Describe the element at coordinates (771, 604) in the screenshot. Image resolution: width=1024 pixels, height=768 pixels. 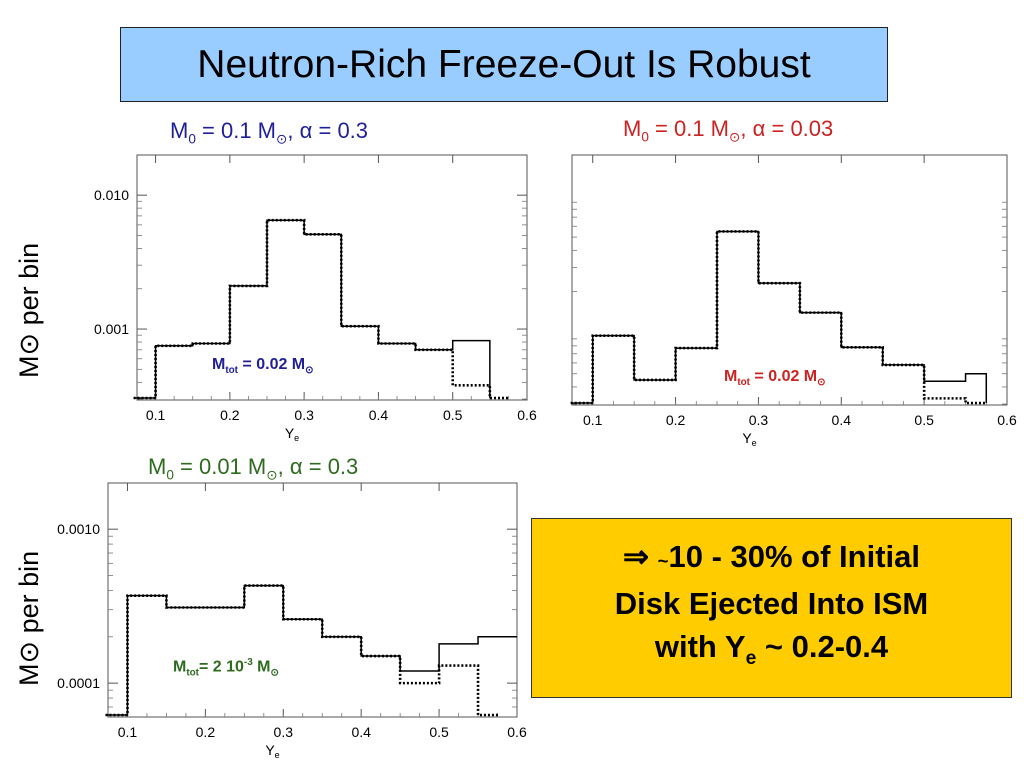
I see `callout-line-2: Disk Ejected Into ISM` at that location.